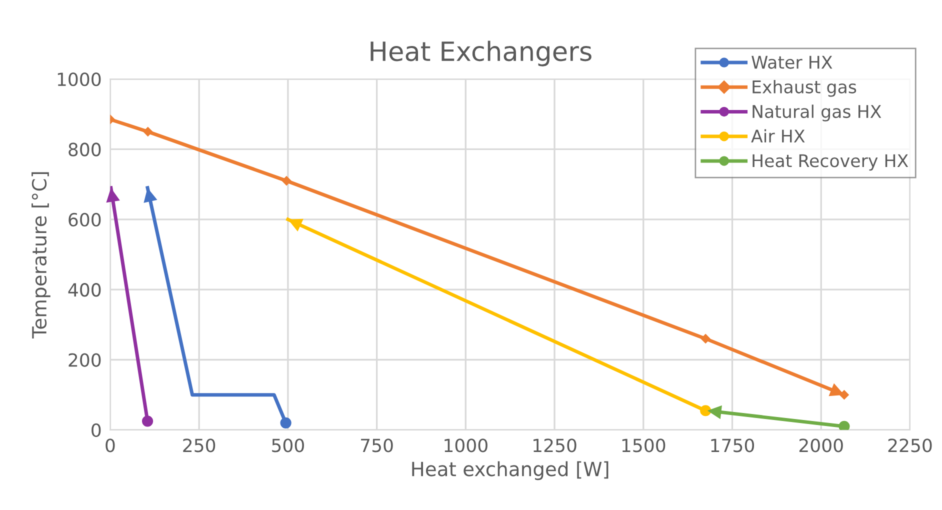  I want to click on legend-label: Water HX, so click(792, 62).